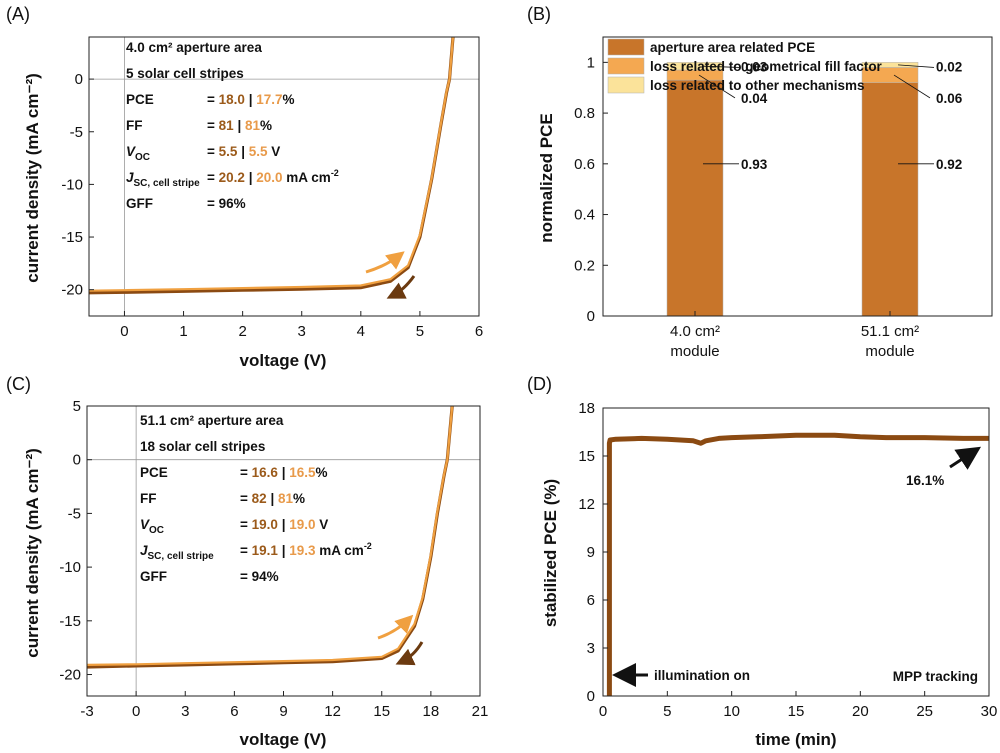 The image size is (1000, 753). What do you see at coordinates (284, 524) in the screenshot?
I see `voc-values: = 19.0 | 19.0 V` at bounding box center [284, 524].